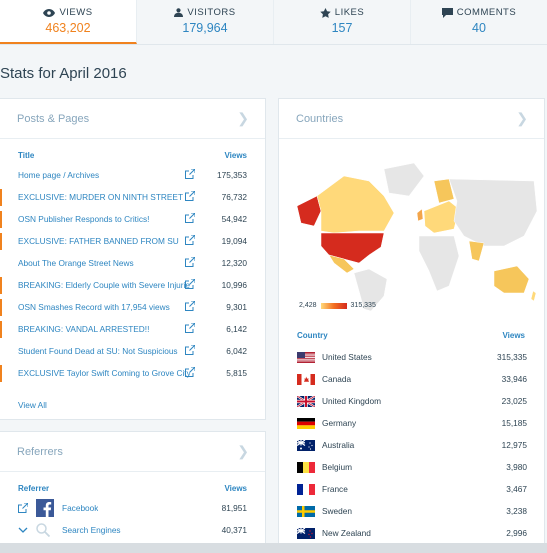 The image size is (547, 553). I want to click on flag-nz-icon, so click(306, 533).